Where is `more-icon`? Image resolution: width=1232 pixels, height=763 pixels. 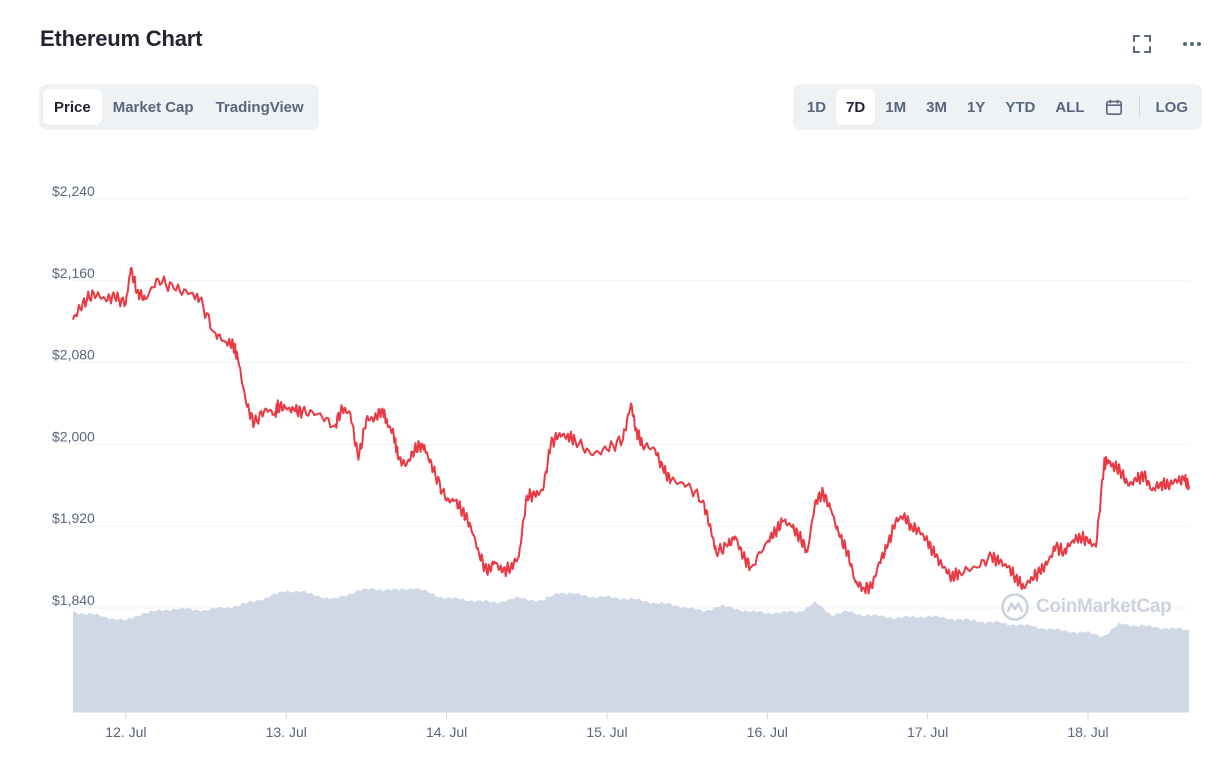 more-icon is located at coordinates (1192, 44).